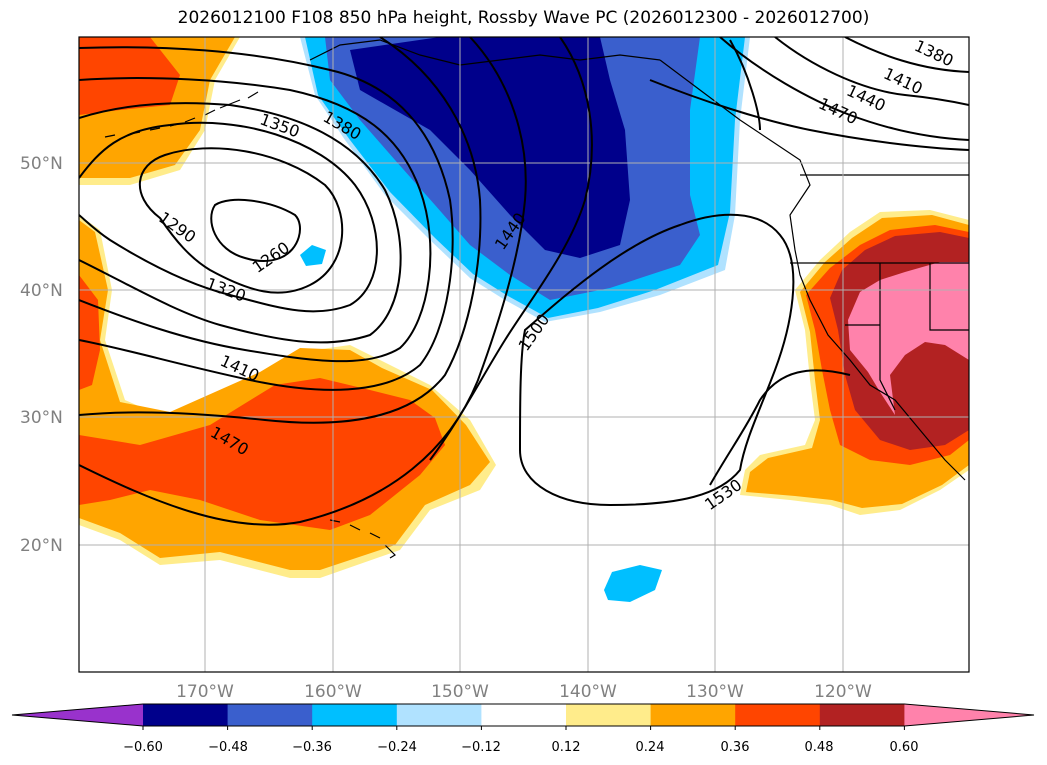 The image size is (1047, 765). I want to click on lat-label: 40°N, so click(41, 291).